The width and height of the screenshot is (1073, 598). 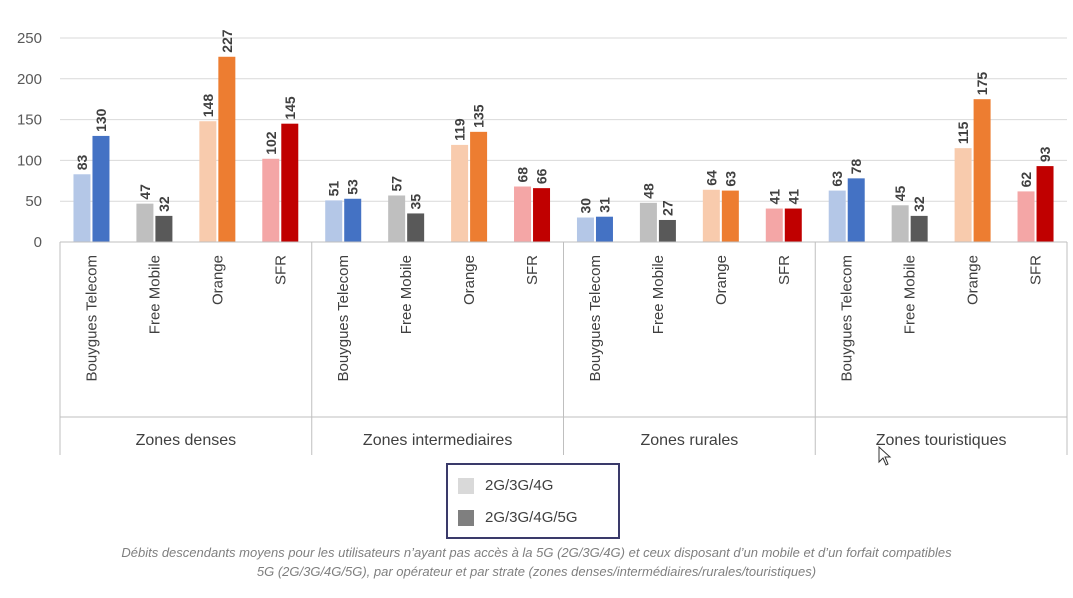 What do you see at coordinates (290, 108) in the screenshot?
I see `value-label: 145` at bounding box center [290, 108].